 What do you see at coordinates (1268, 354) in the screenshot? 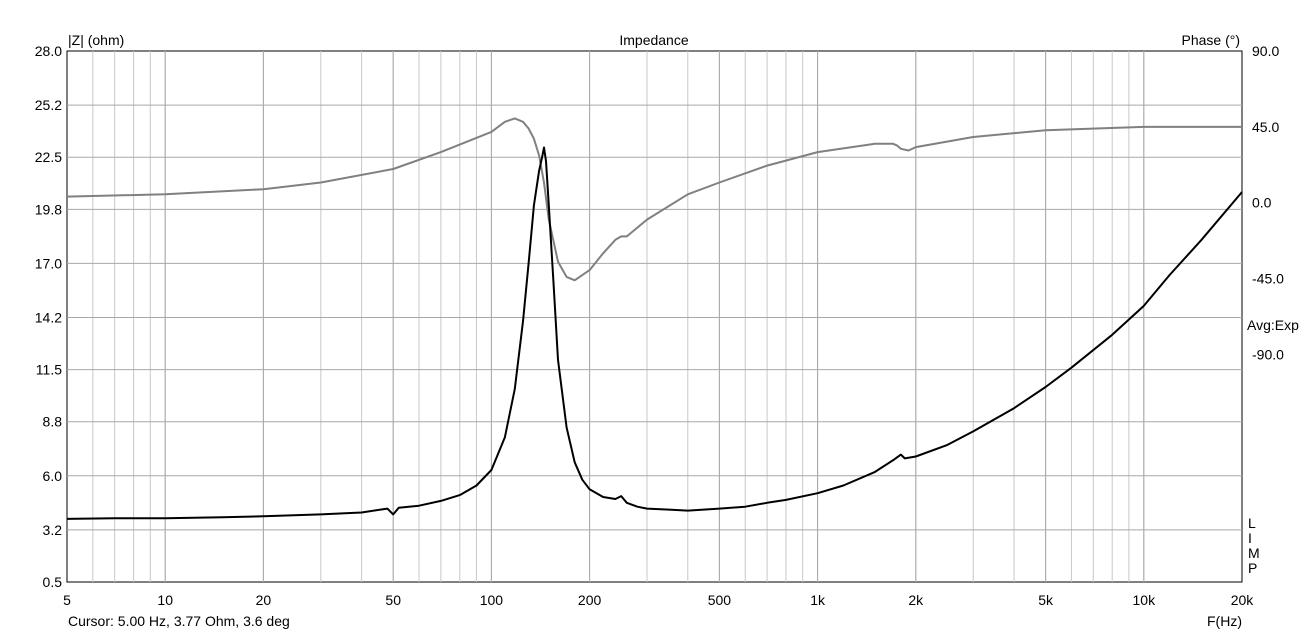
I see `y-right-tick-label: -90.0` at bounding box center [1268, 354].